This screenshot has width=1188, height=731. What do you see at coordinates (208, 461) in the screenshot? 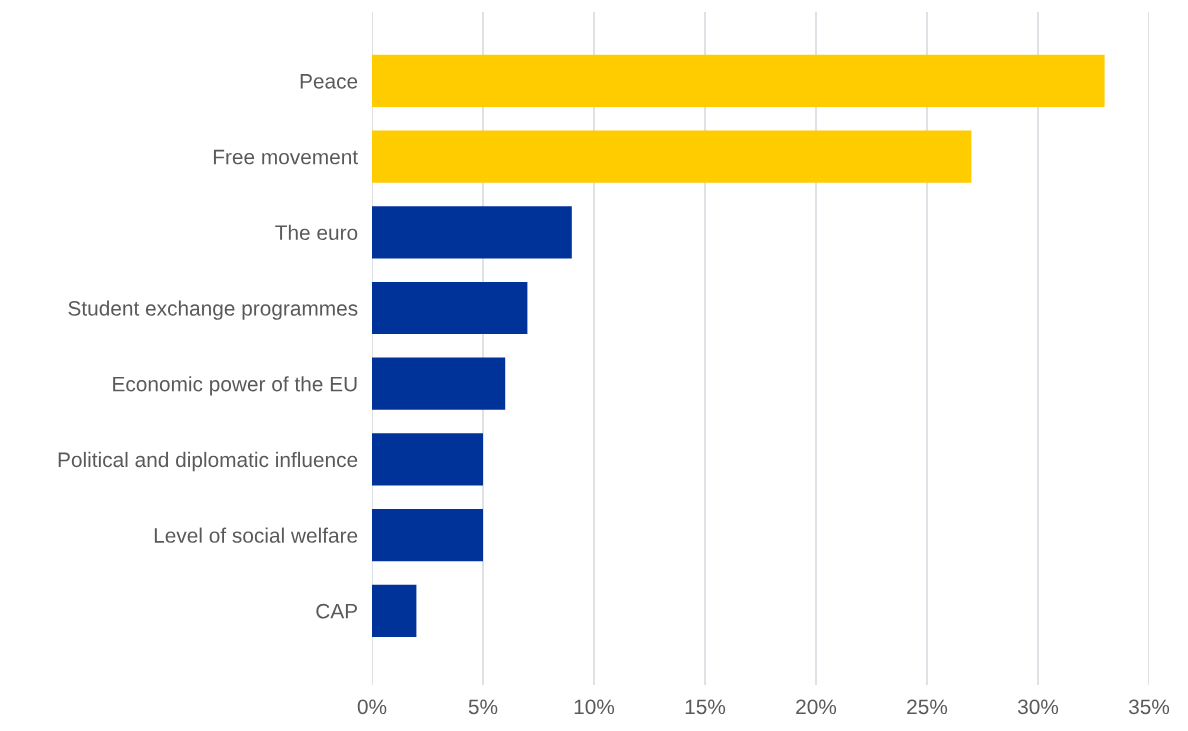
I see `y-tick-label: Political and diplomatic influence` at bounding box center [208, 461].